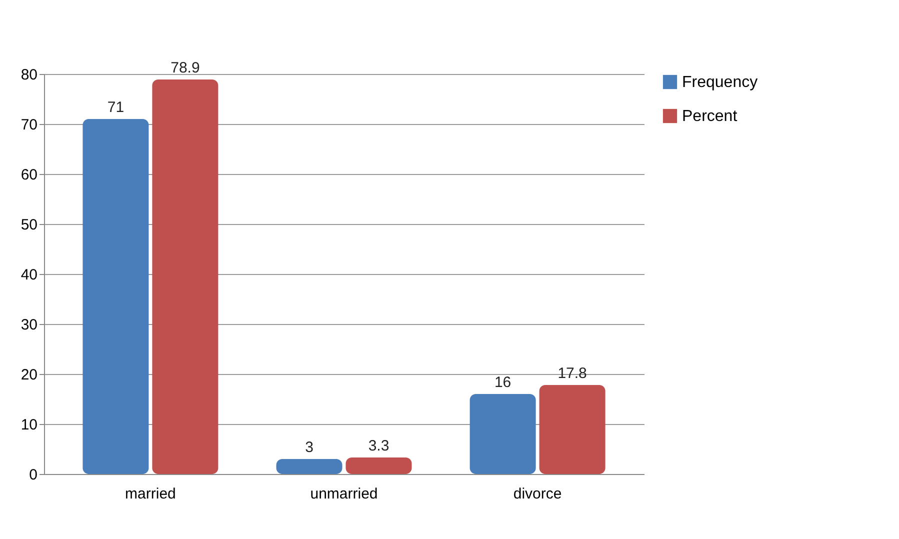 The height and width of the screenshot is (539, 899). What do you see at coordinates (29, 225) in the screenshot?
I see `y-tick-label: 50` at bounding box center [29, 225].